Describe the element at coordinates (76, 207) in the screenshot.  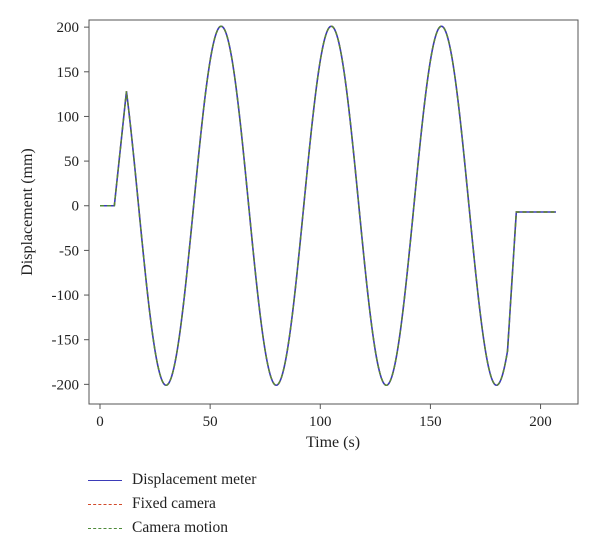
I see `y-tick-label: 0` at that location.